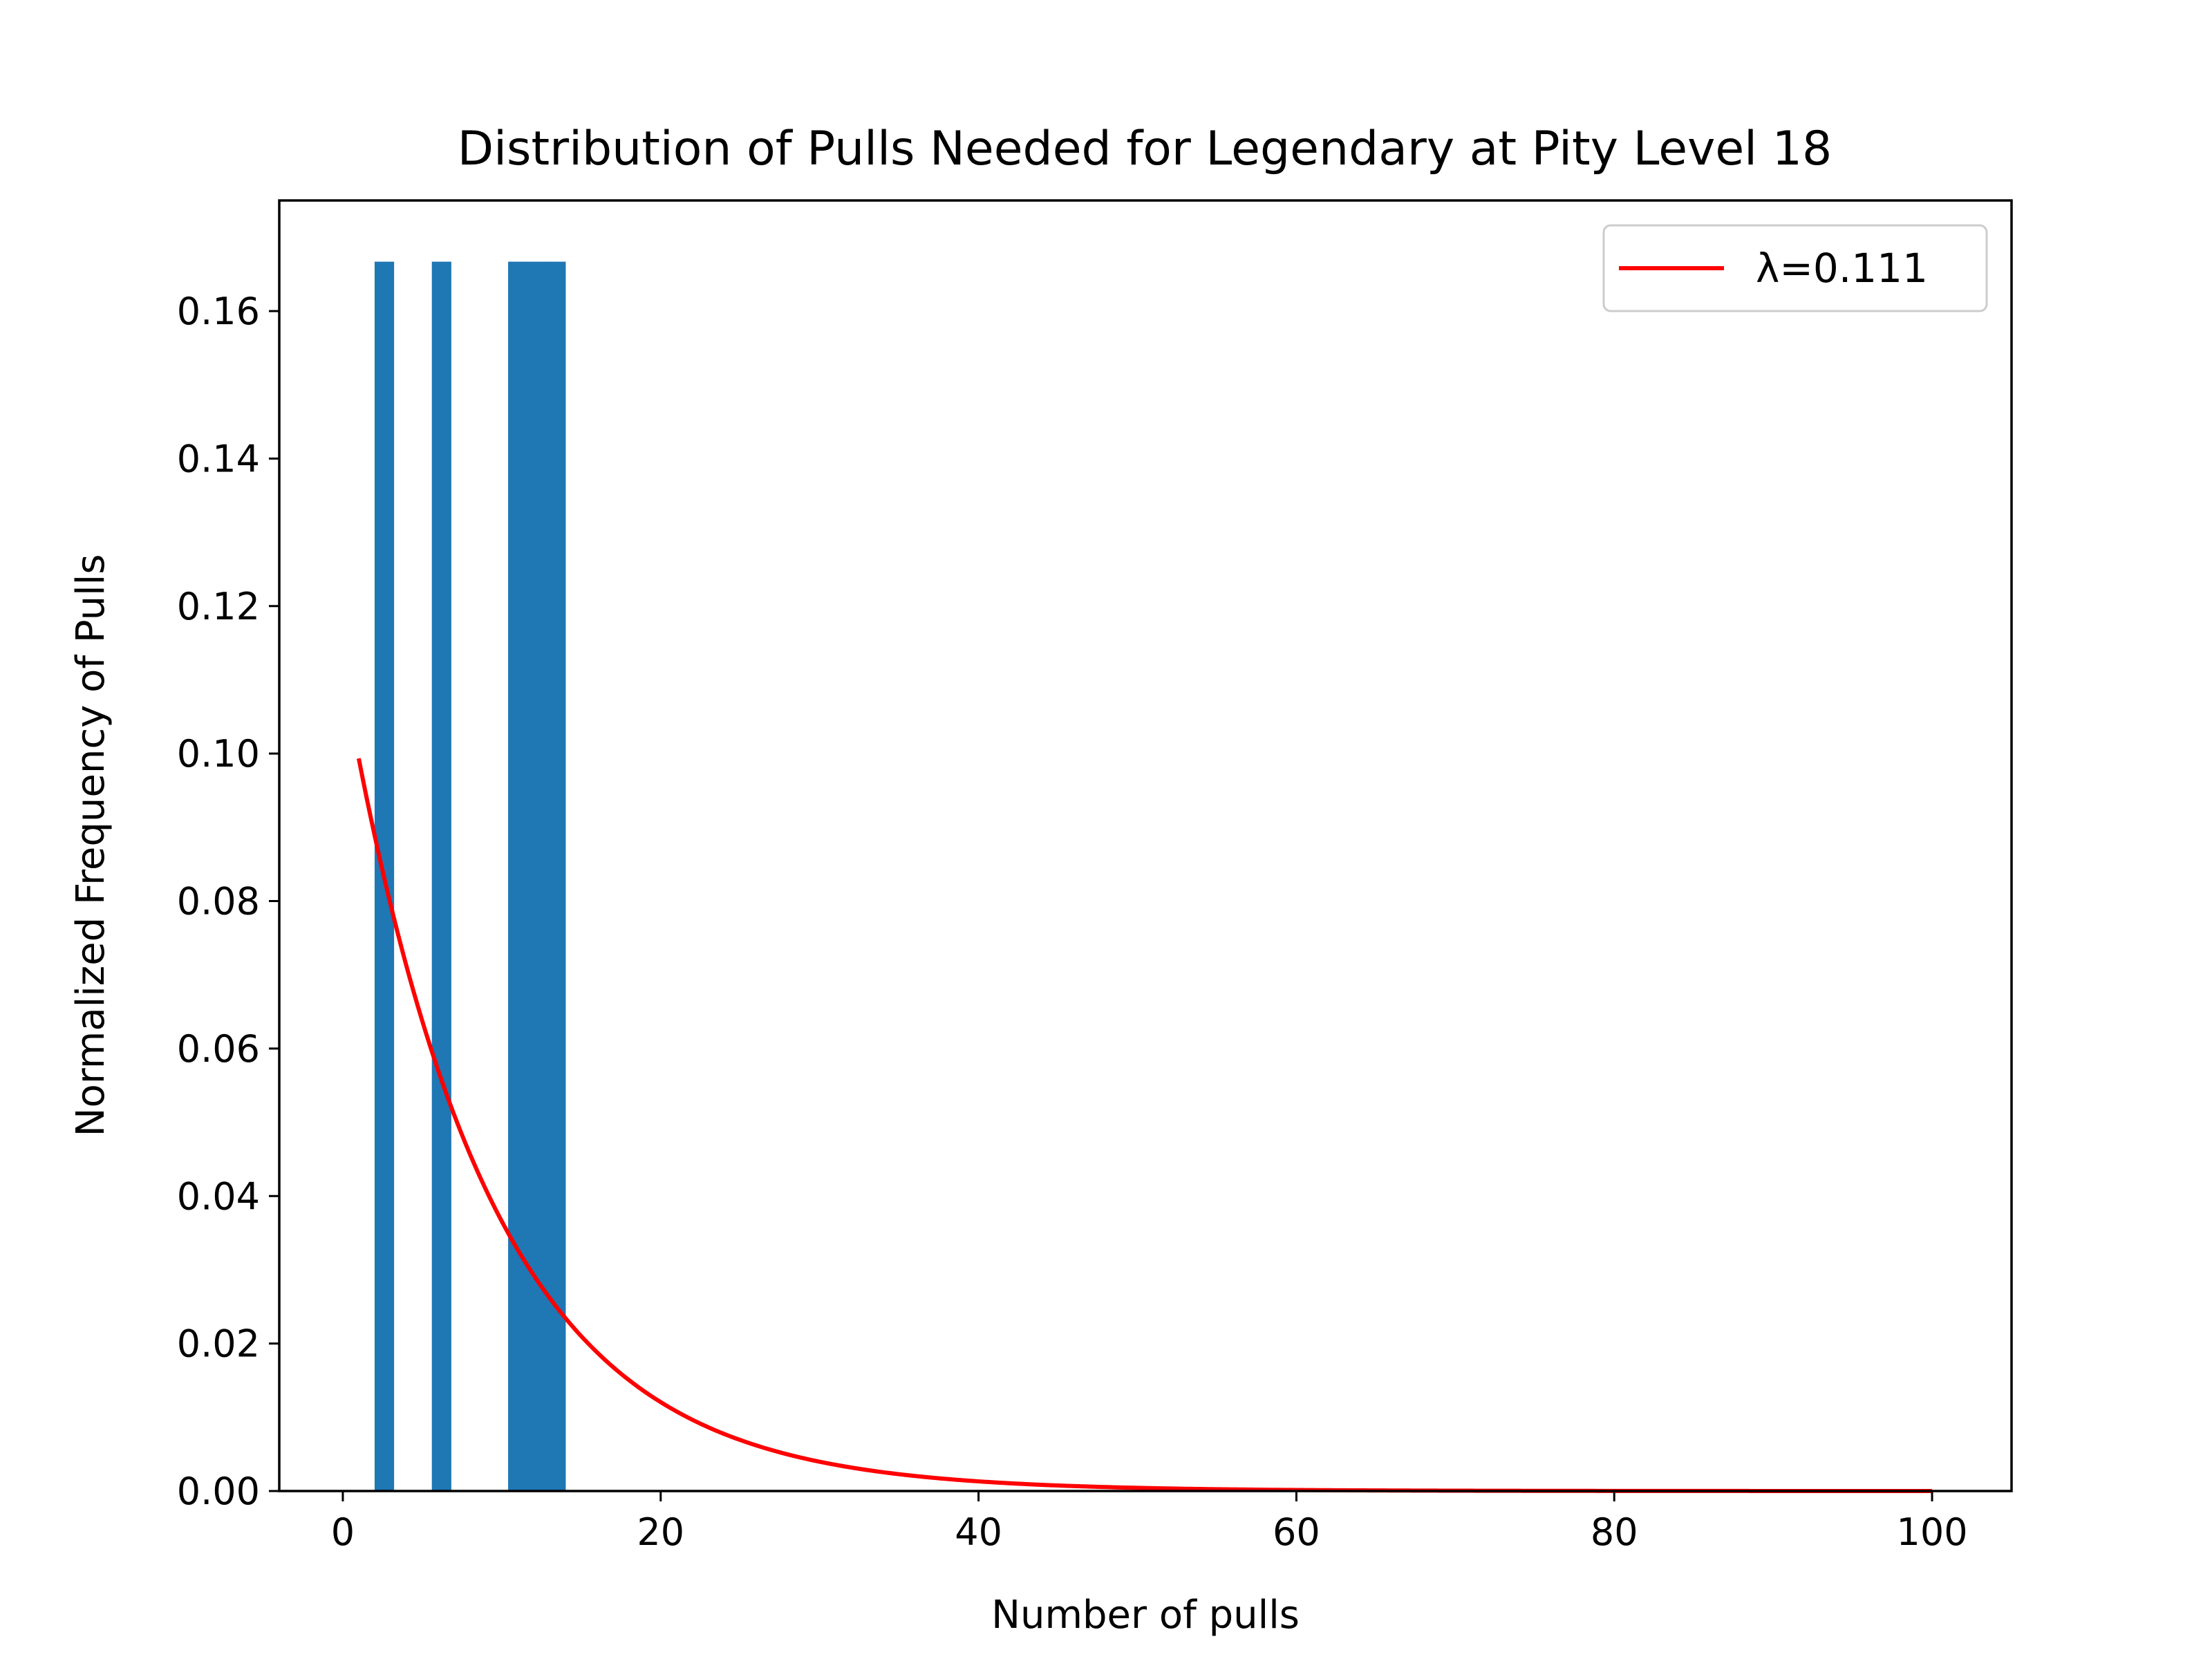  Describe the element at coordinates (978, 1532) in the screenshot. I see `x-tick-label: 40` at that location.